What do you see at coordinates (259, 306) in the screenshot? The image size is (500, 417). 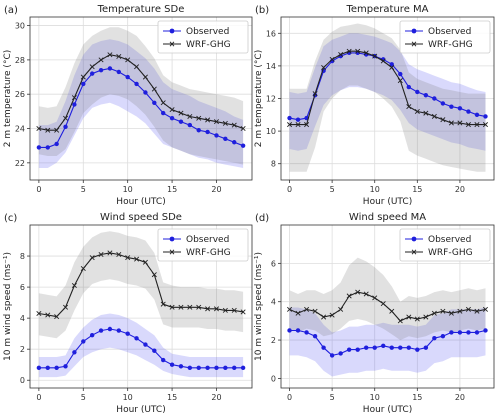 I see `y-axis-label: 10 m wind speed (ms⁻¹)` at bounding box center [259, 306].